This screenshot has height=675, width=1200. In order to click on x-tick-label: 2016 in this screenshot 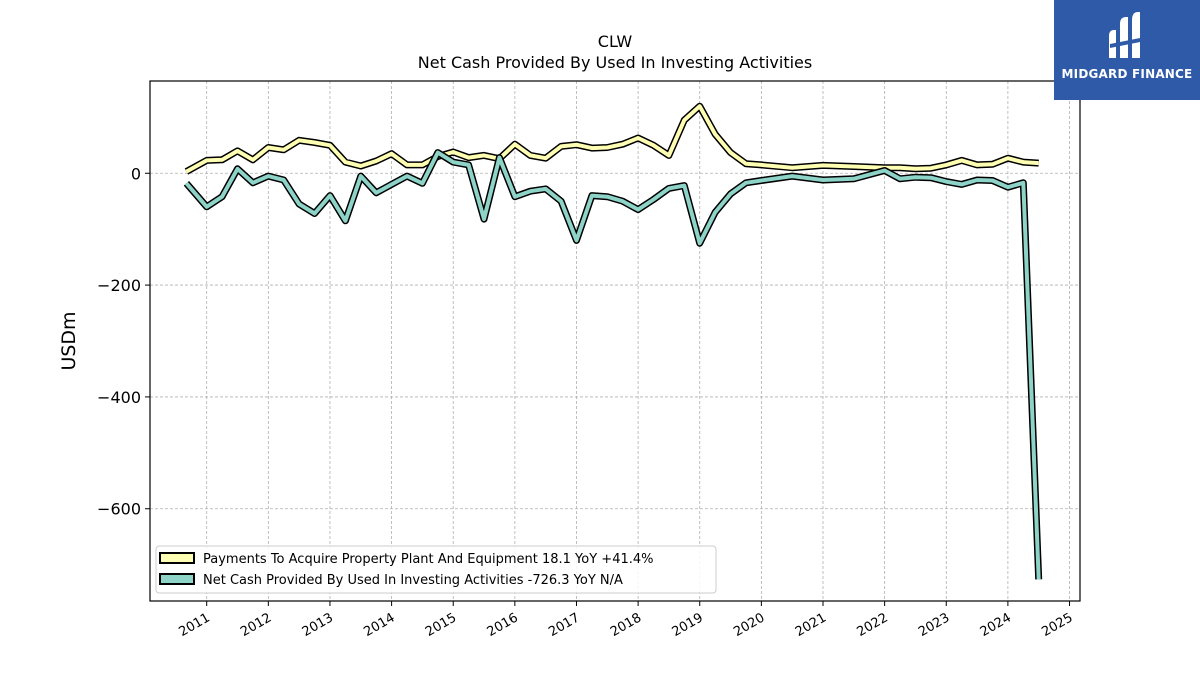, I will do `click(503, 625)`.